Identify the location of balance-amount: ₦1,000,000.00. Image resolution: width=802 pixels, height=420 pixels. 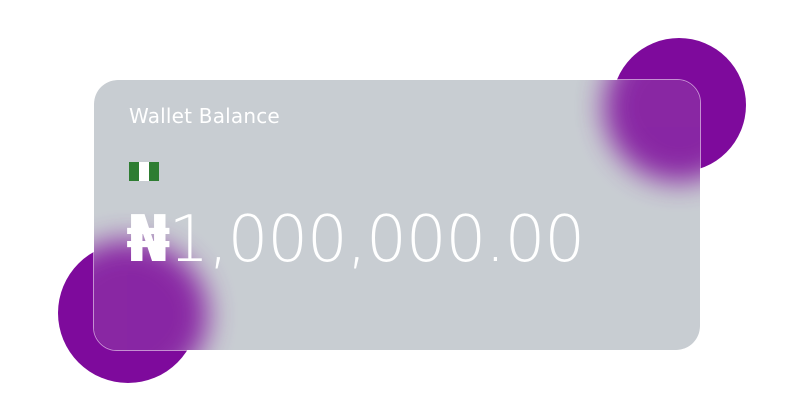
(355, 240).